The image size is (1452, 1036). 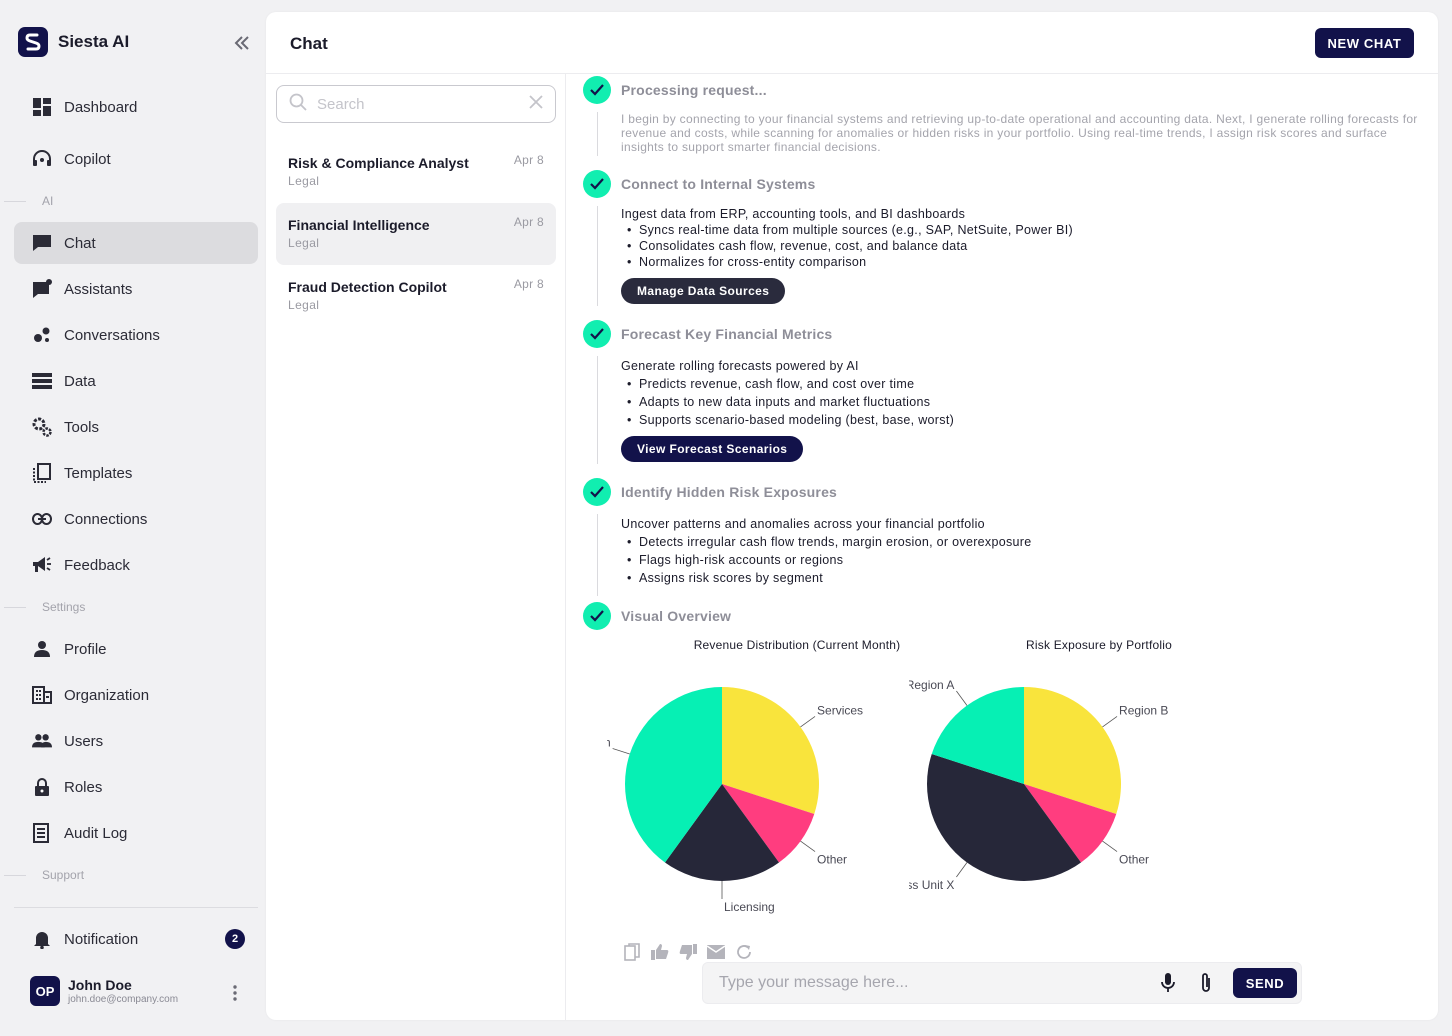 I want to click on pie-label: Business Unit X, so click(x=931, y=885).